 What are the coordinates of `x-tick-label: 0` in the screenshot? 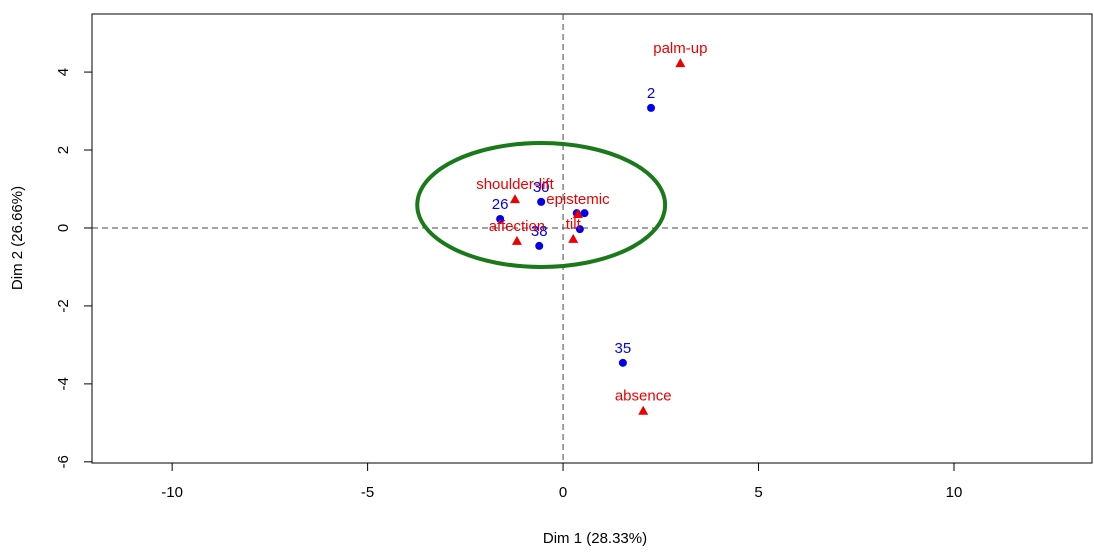 It's located at (563, 492).